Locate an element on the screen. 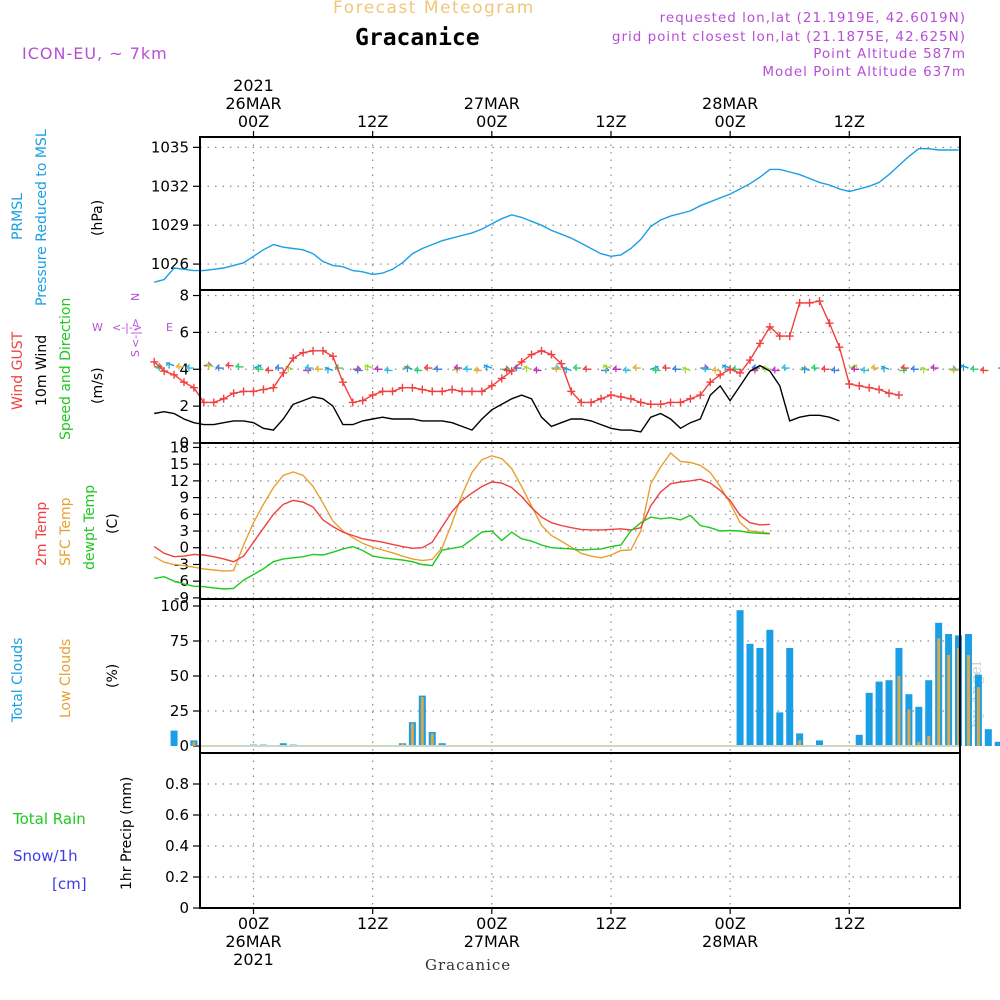 This screenshot has height=1000, width=1000. station-name: Gracanice is located at coordinates (417, 38).